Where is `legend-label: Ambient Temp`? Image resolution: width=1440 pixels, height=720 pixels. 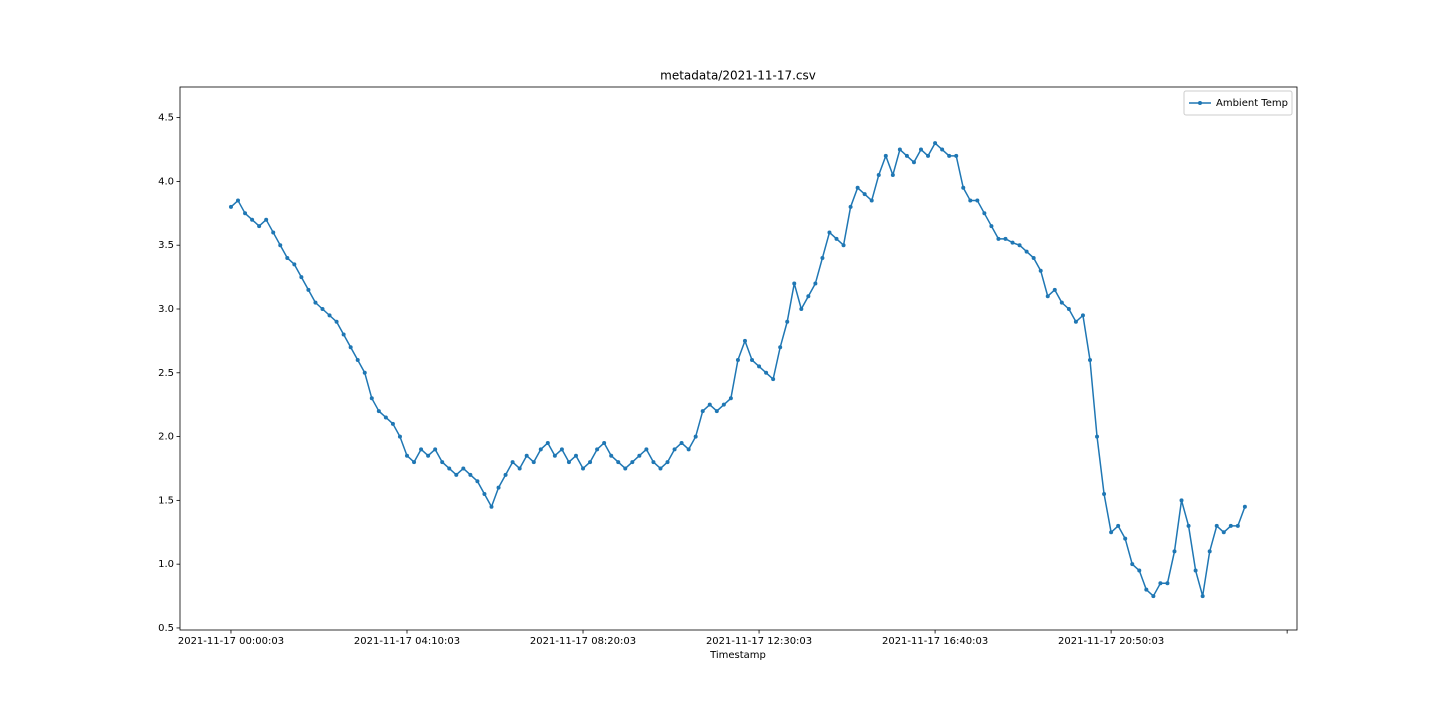
legend-label: Ambient Temp is located at coordinates (1252, 103).